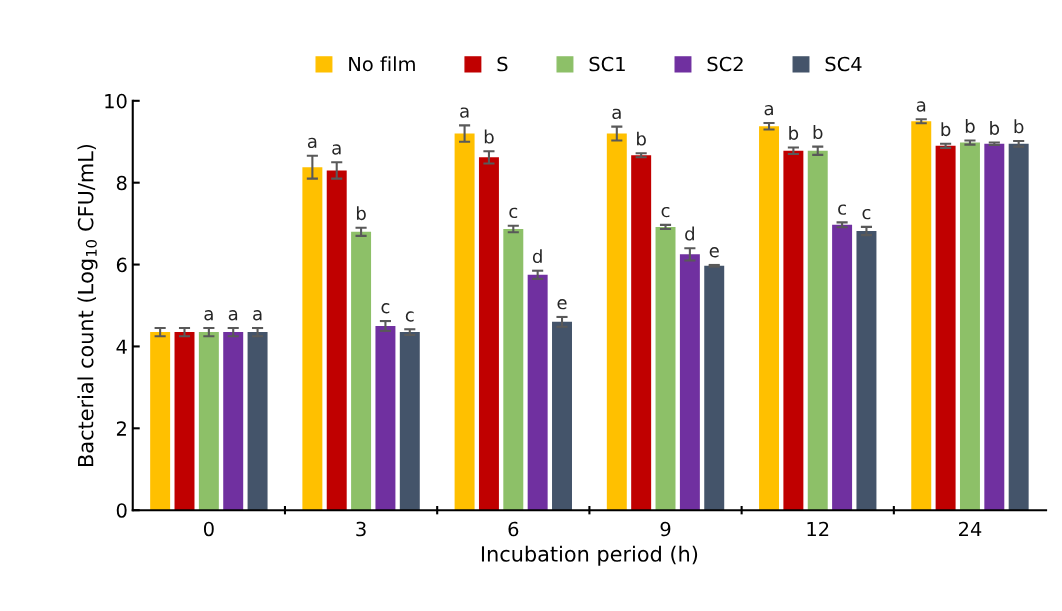 This screenshot has width=1062, height=611. Describe the element at coordinates (970, 529) in the screenshot. I see `x-tick-label: 24` at that location.